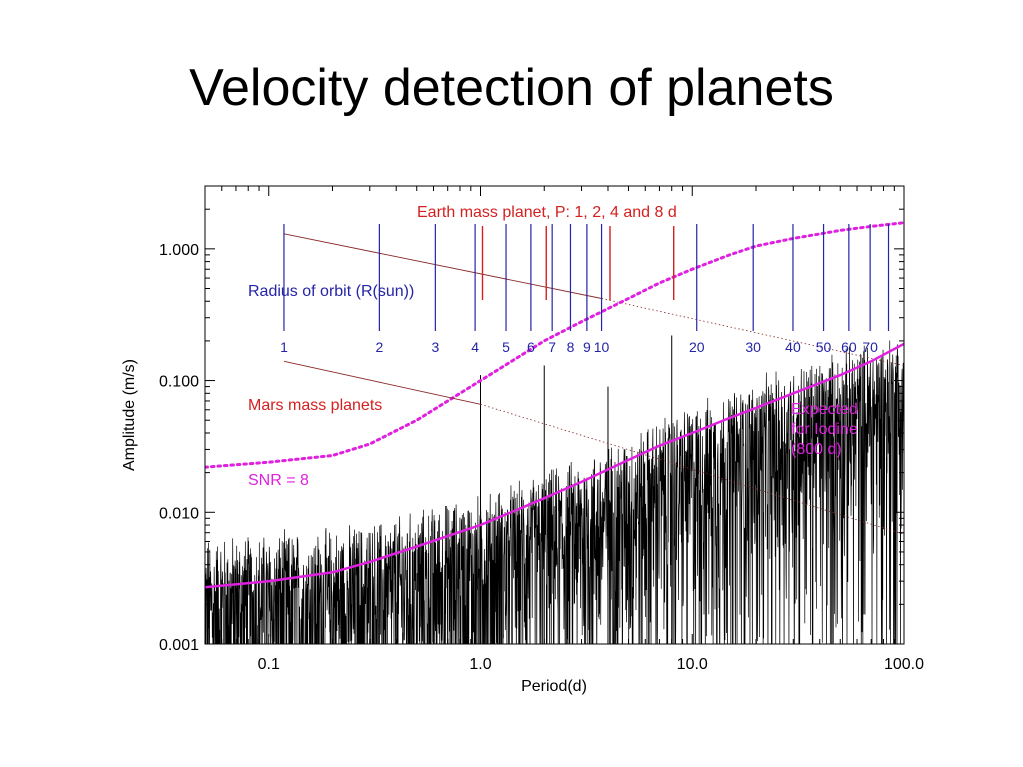  What do you see at coordinates (179, 382) in the screenshot?
I see `y-tick-label: 0.100` at bounding box center [179, 382].